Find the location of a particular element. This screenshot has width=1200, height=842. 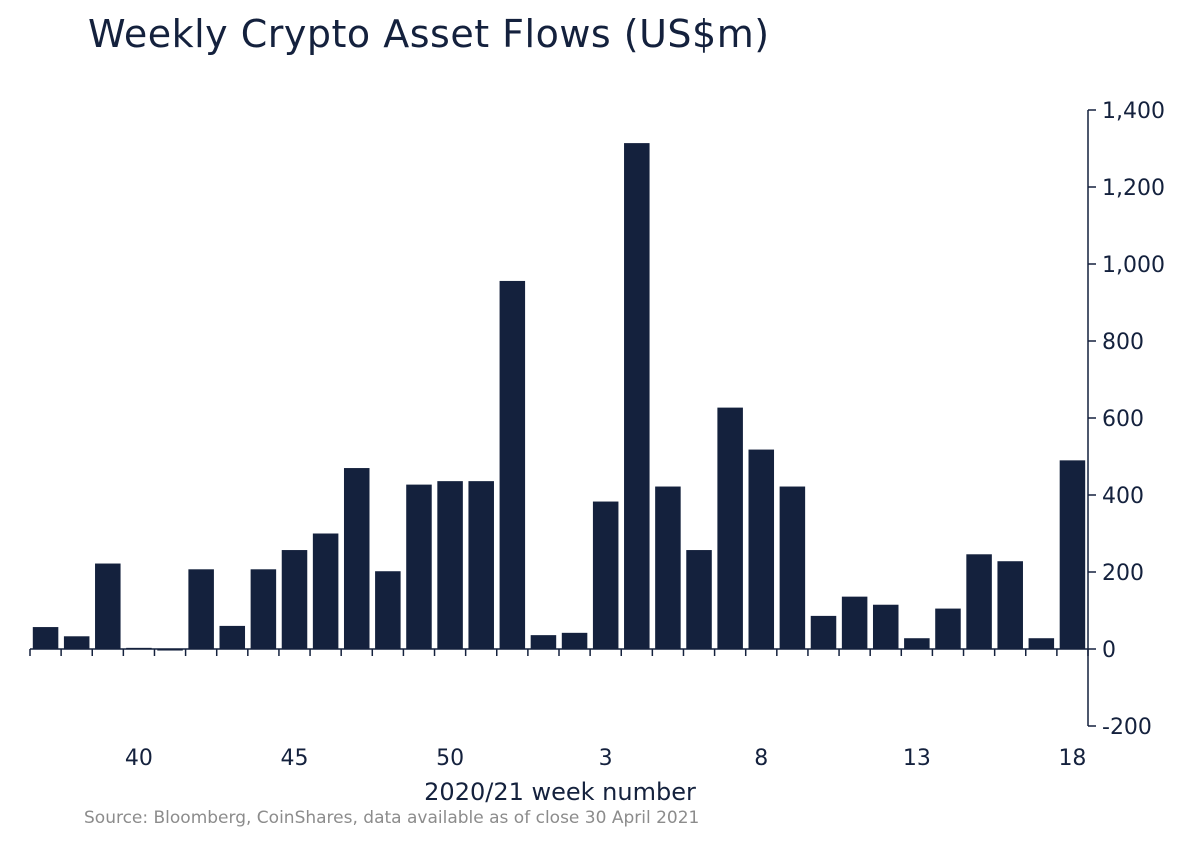

y-tick-label: 600 is located at coordinates (1123, 419).